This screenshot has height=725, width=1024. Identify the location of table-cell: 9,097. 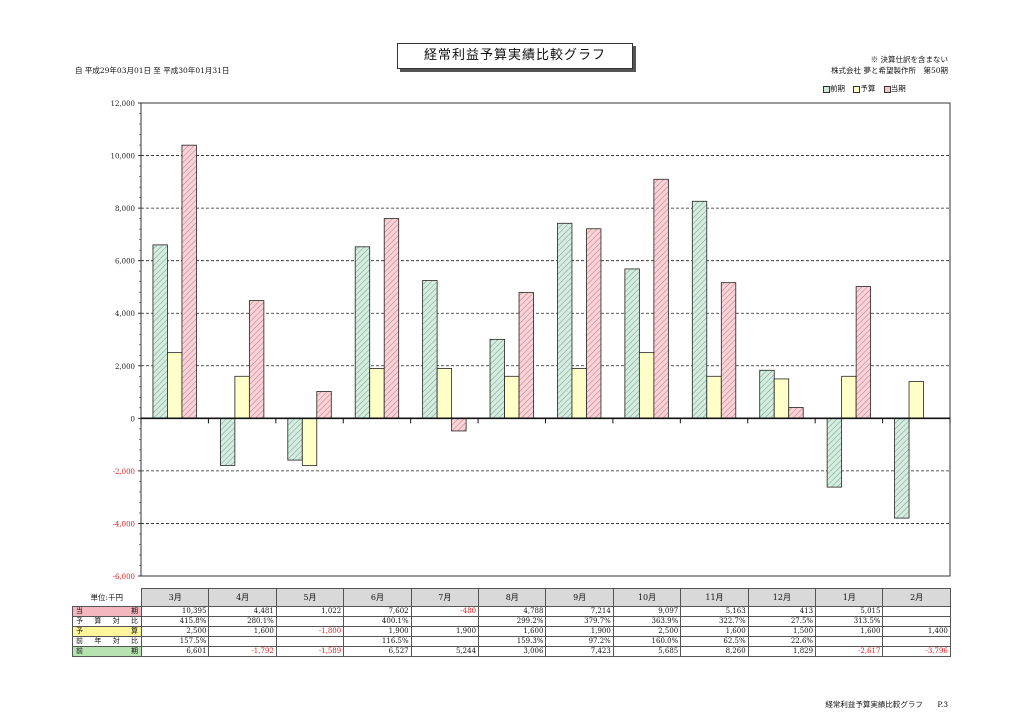
(647, 611).